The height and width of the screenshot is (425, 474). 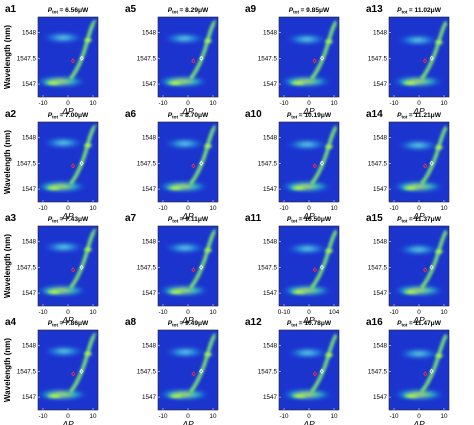 I want to click on panel-a13: a13 Ptot = 11.02μW 1548 1547.5 1547 -10 0 10 ΔP, so click(x=408, y=60).